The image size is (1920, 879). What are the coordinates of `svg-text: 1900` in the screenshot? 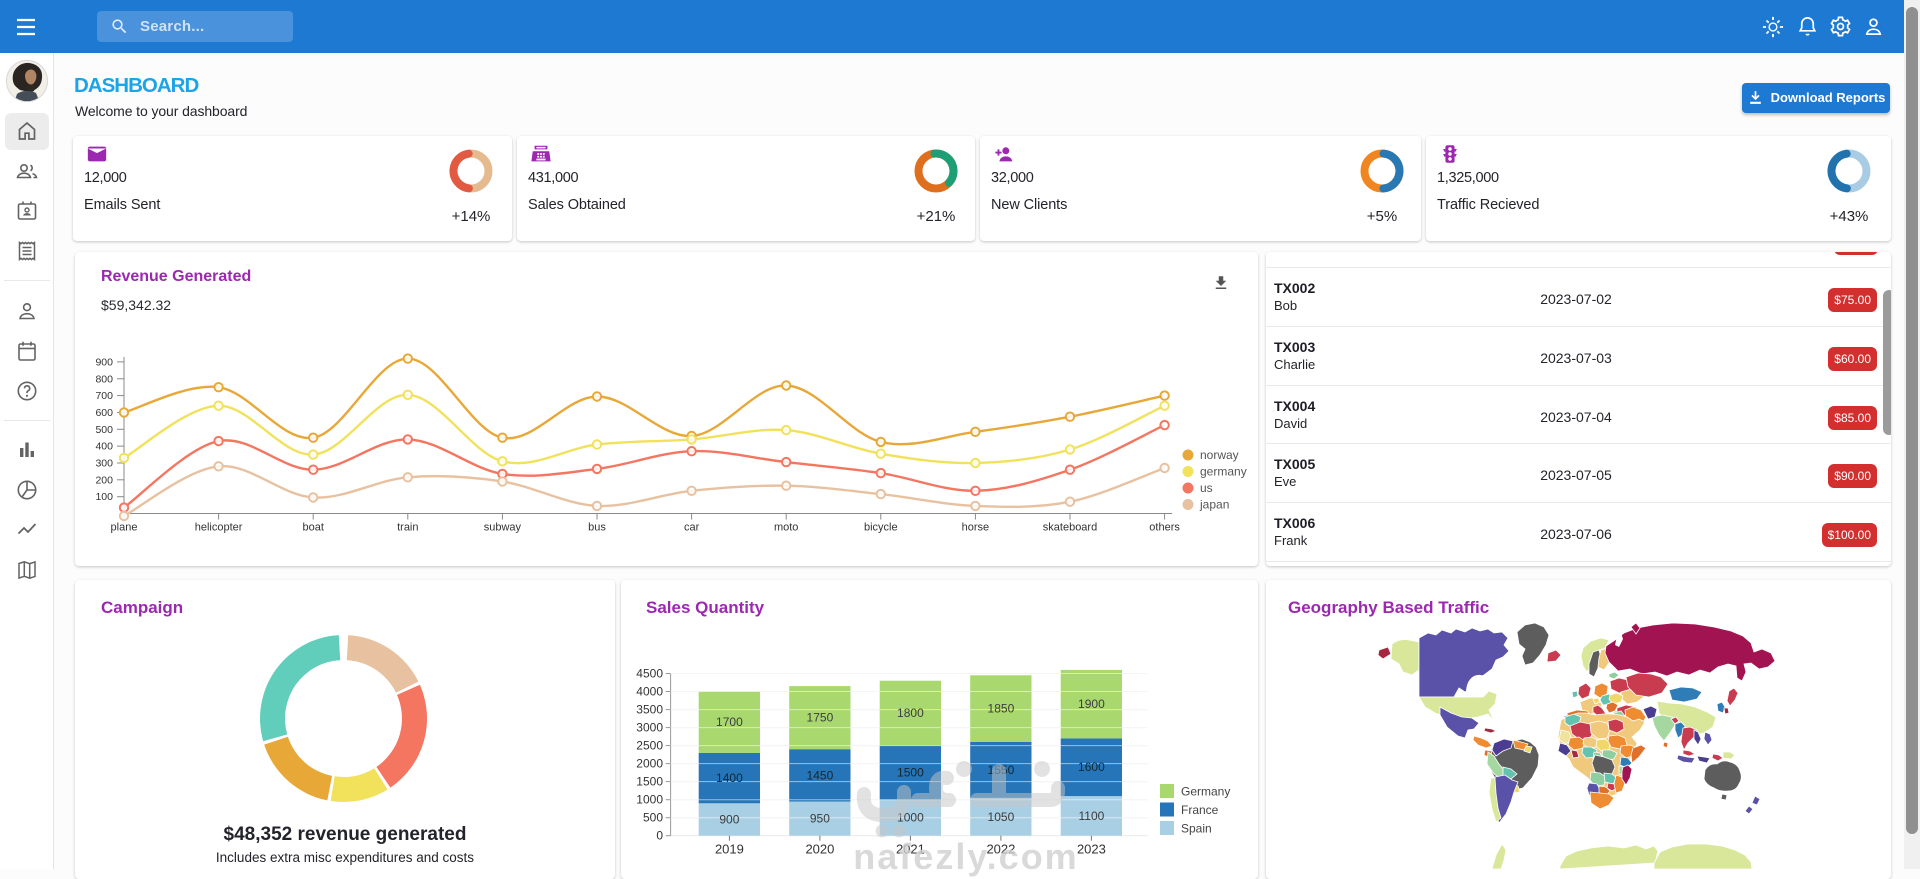 It's located at (1091, 704).